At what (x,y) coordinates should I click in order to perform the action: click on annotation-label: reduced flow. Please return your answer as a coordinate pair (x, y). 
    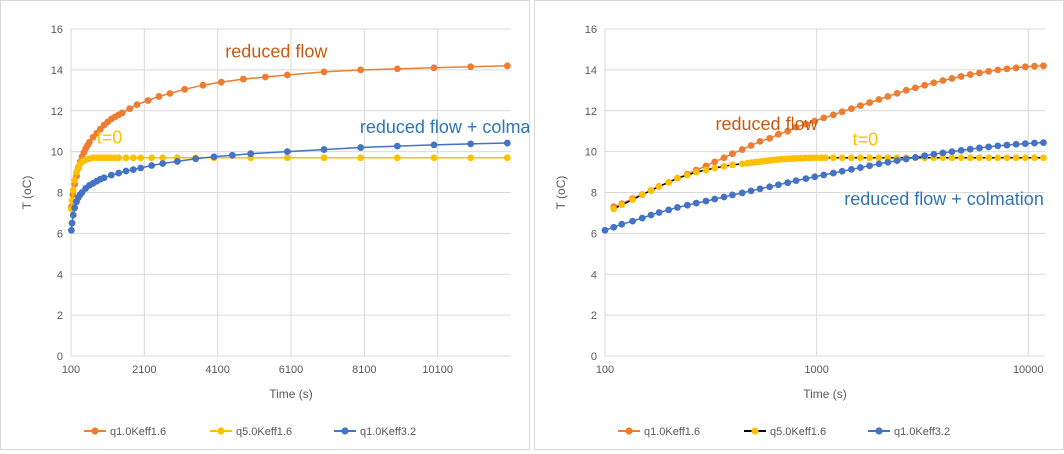
    Looking at the image, I should click on (276, 52).